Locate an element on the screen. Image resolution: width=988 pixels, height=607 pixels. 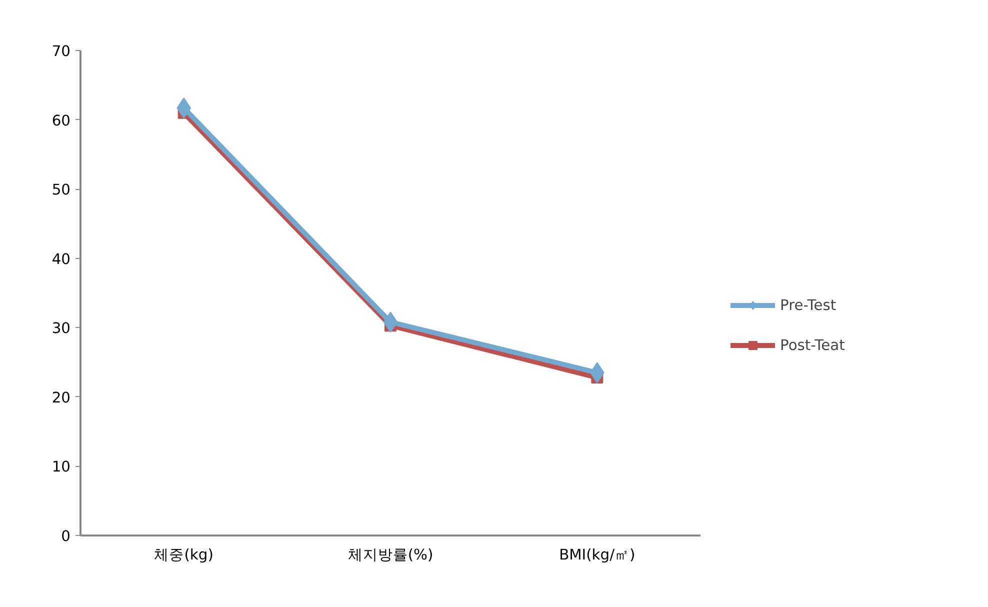
x-tick-label: 체중(kg) is located at coordinates (184, 555).